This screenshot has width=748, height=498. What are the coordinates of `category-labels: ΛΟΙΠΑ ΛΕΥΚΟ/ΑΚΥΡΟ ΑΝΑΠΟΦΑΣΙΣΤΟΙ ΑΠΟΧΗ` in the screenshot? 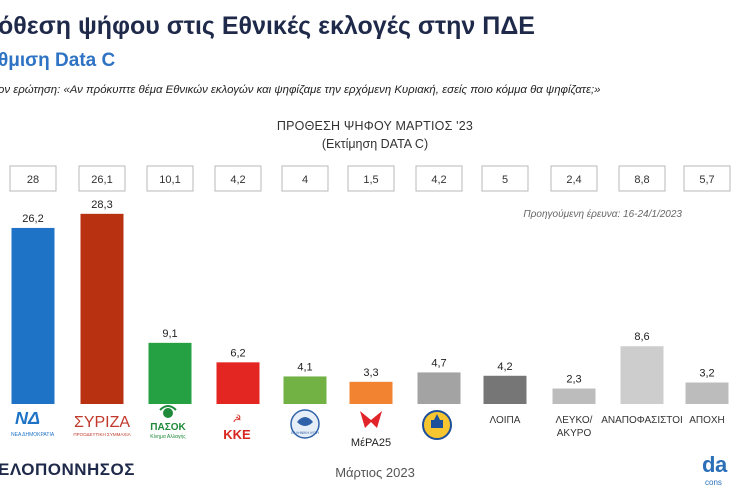 It's located at (607, 427).